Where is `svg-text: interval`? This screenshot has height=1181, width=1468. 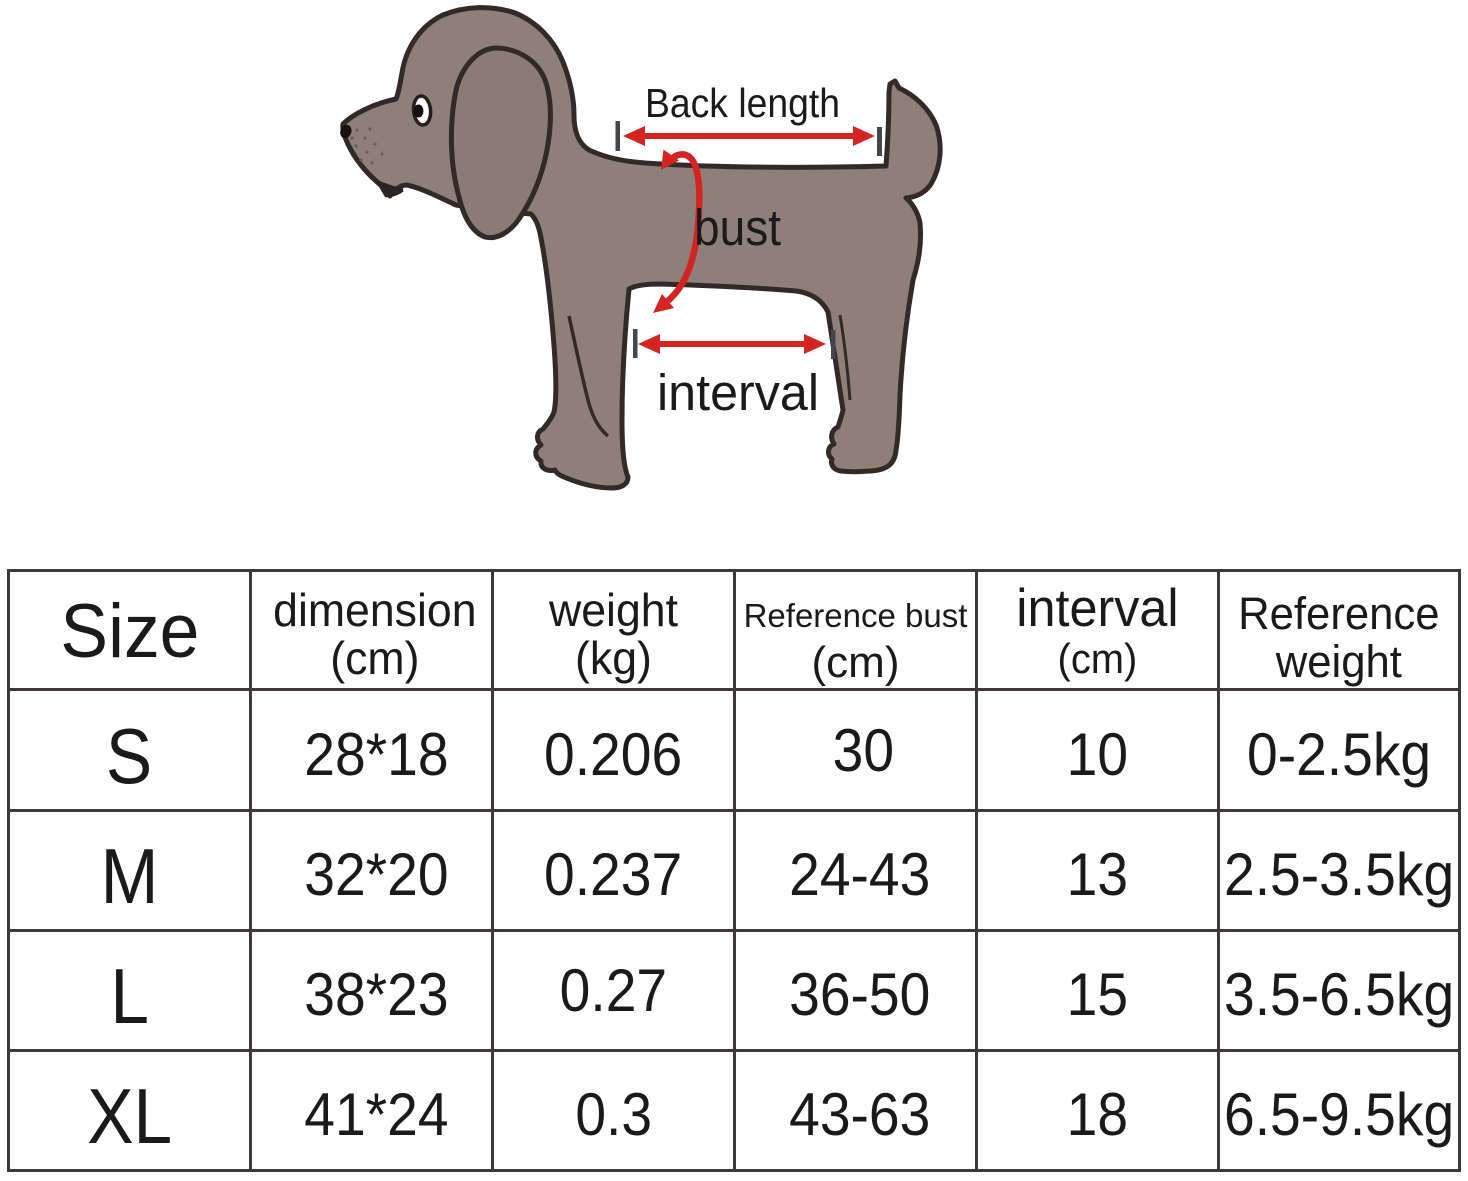 svg-text: interval is located at coordinates (738, 392).